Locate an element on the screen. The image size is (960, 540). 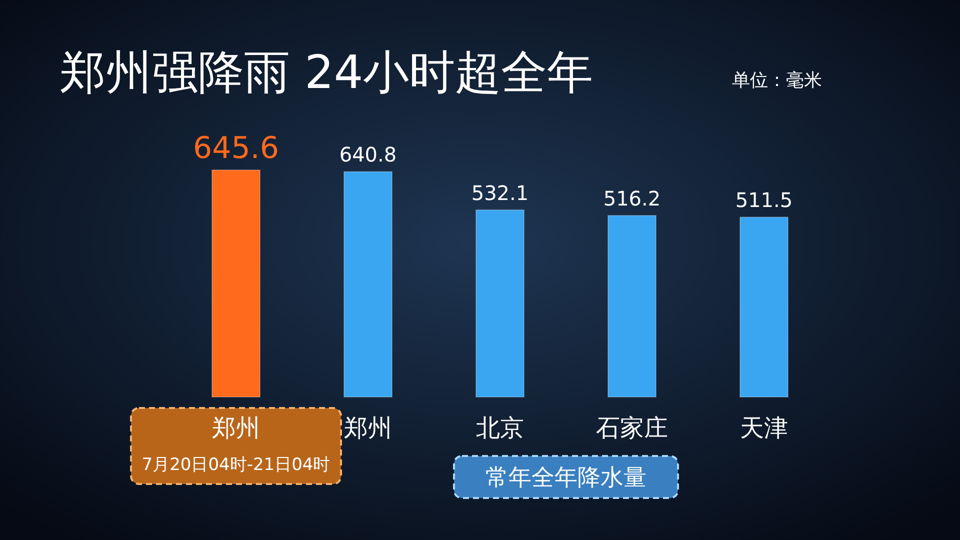
chart-title: 郑州强降雨 24小时超全年 is located at coordinates (327, 72).